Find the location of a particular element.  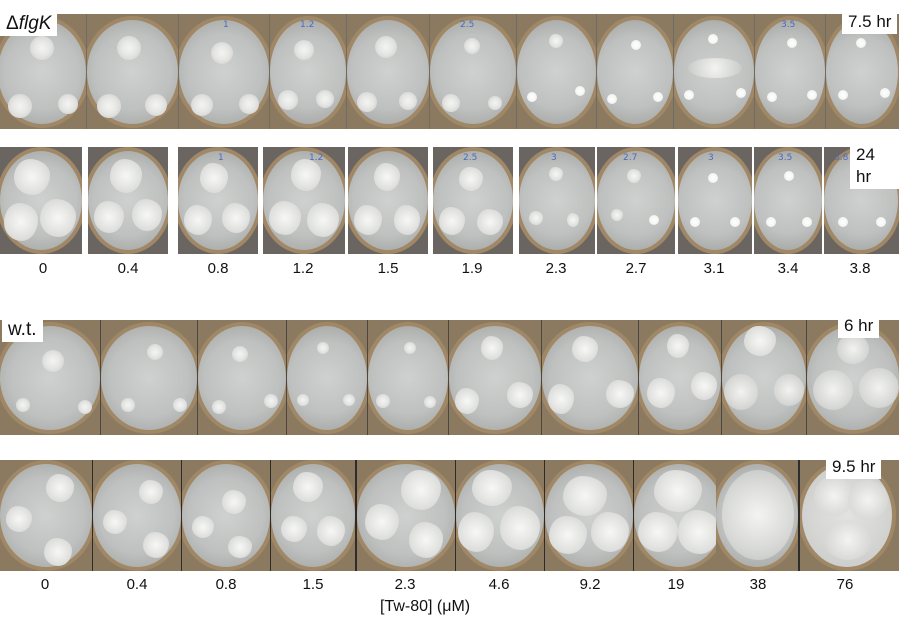

strain-label-flgk: ΔflgK is located at coordinates (29, 24).